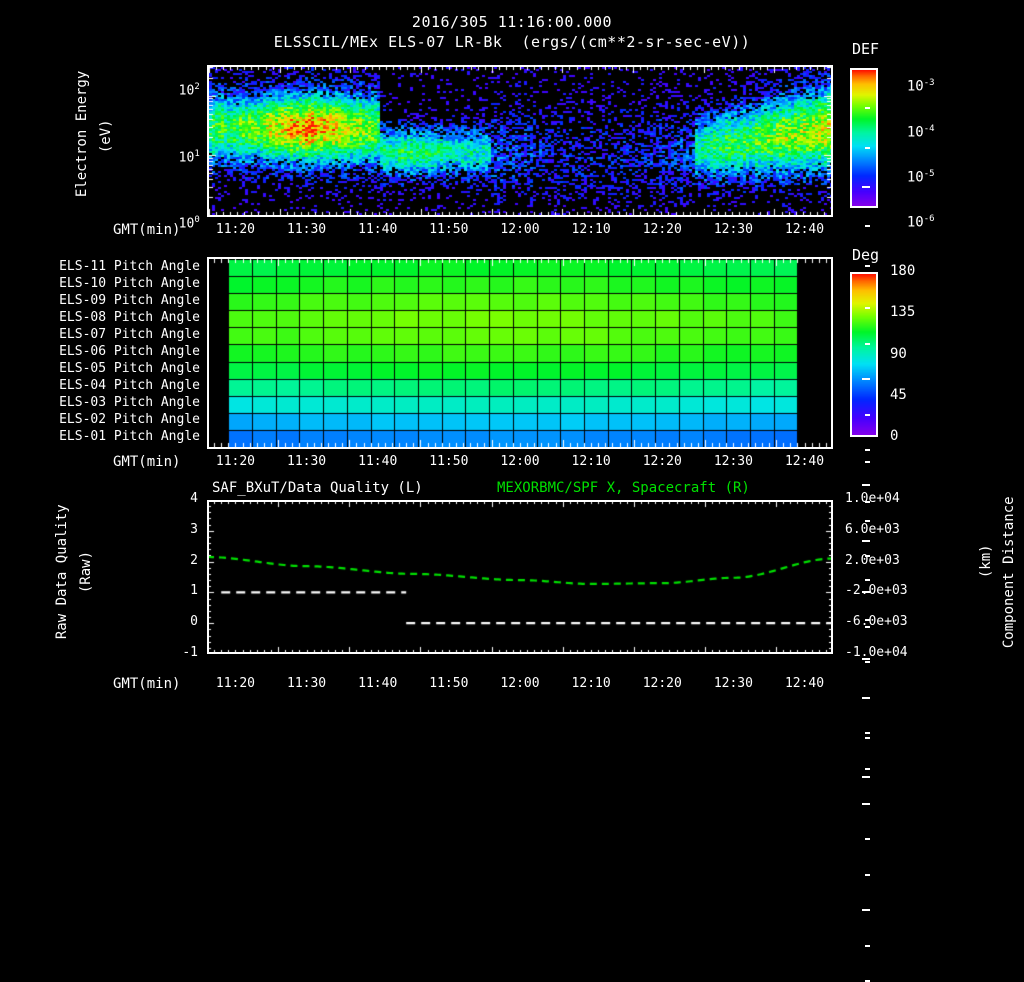  I want to click on pitch-row-label-5: ELS-06 Pitch Angle, so click(129, 351).